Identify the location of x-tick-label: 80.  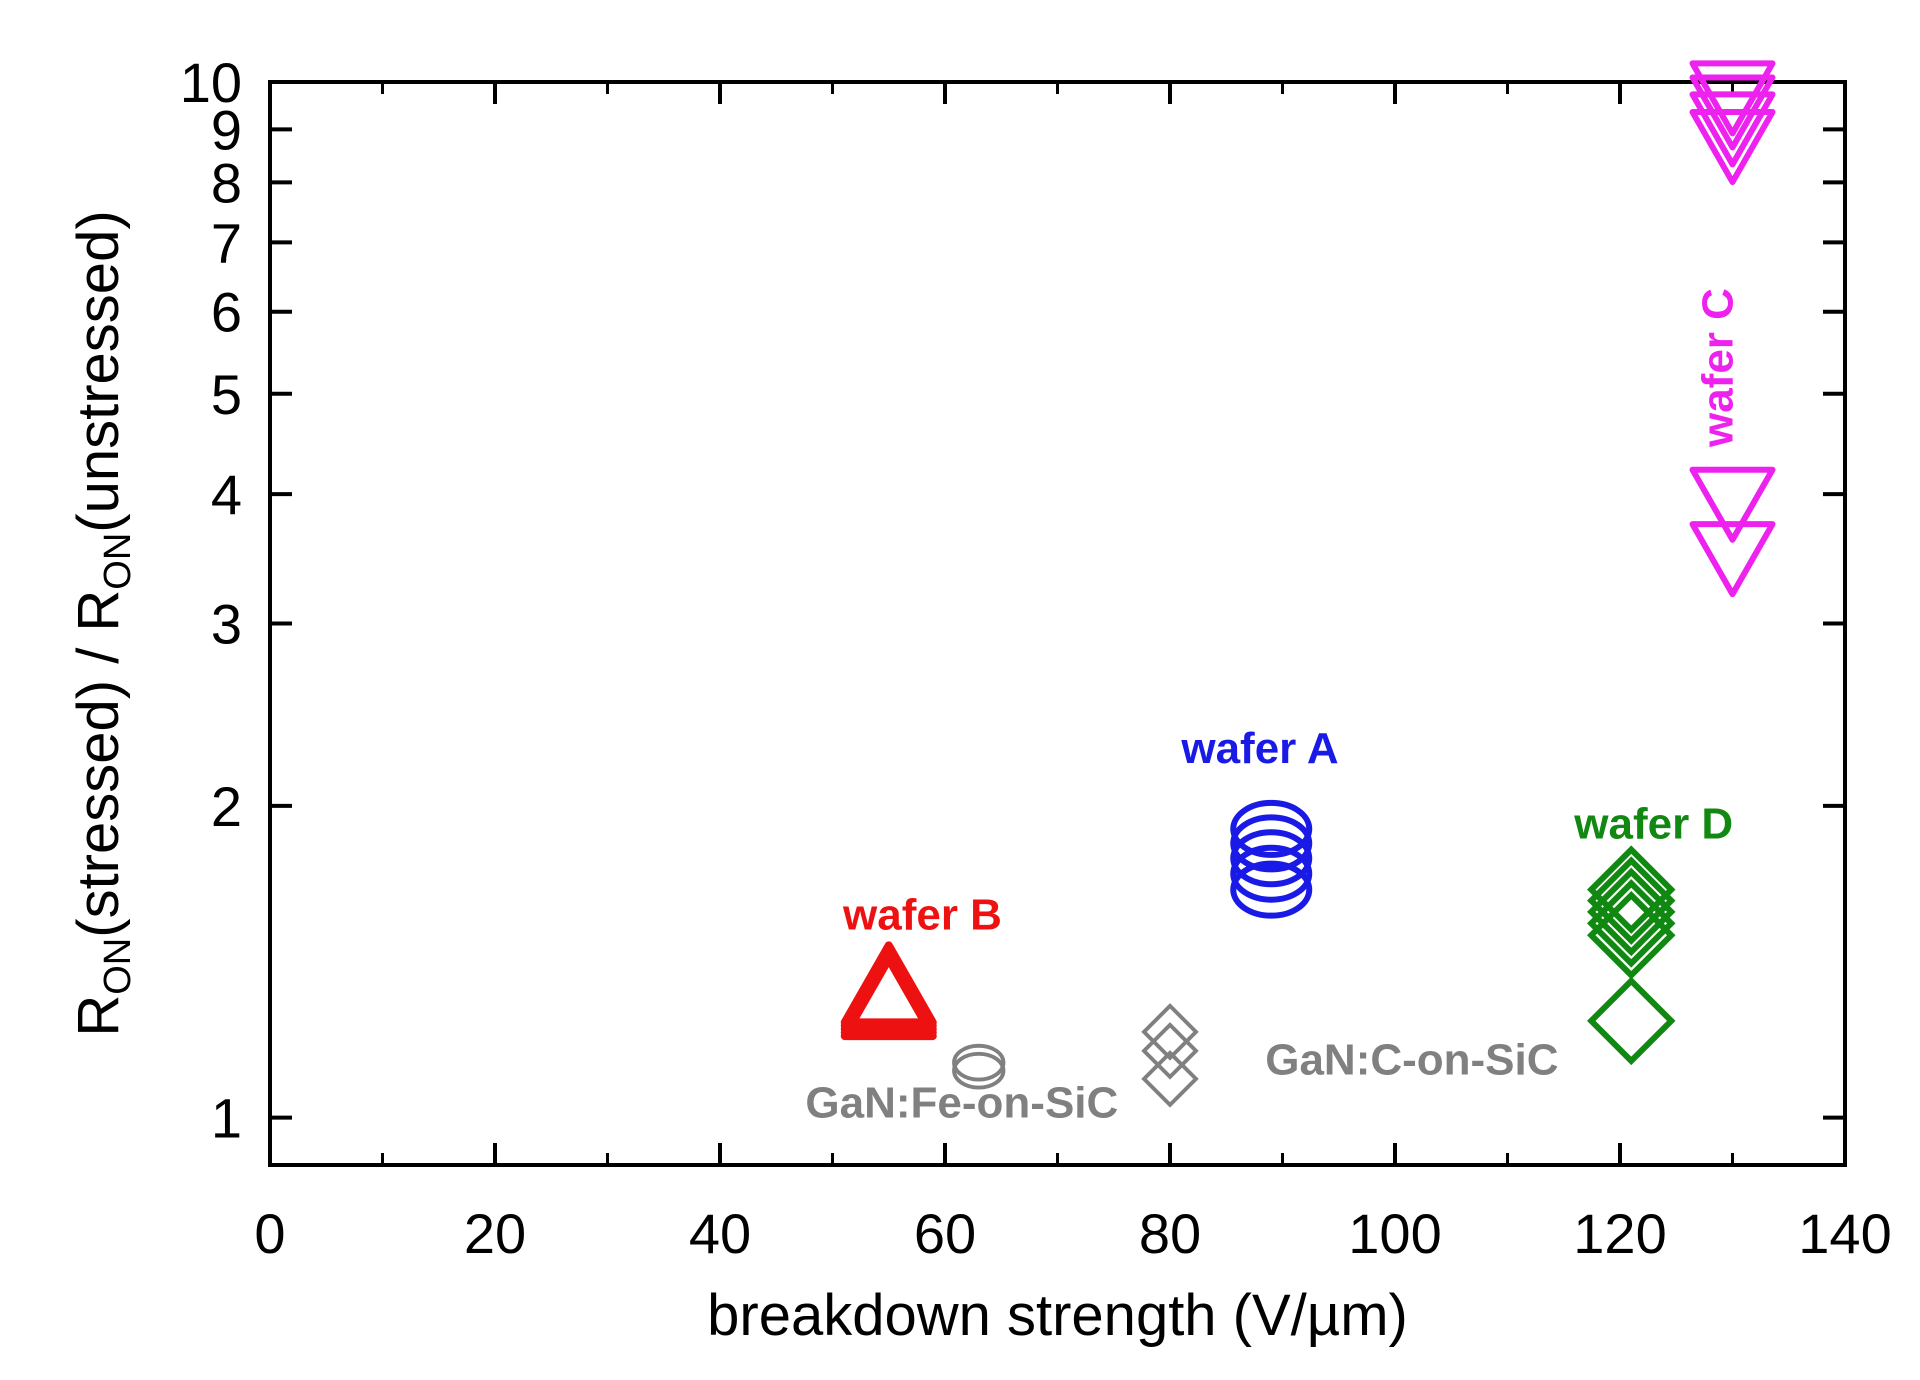
(1170, 1233).